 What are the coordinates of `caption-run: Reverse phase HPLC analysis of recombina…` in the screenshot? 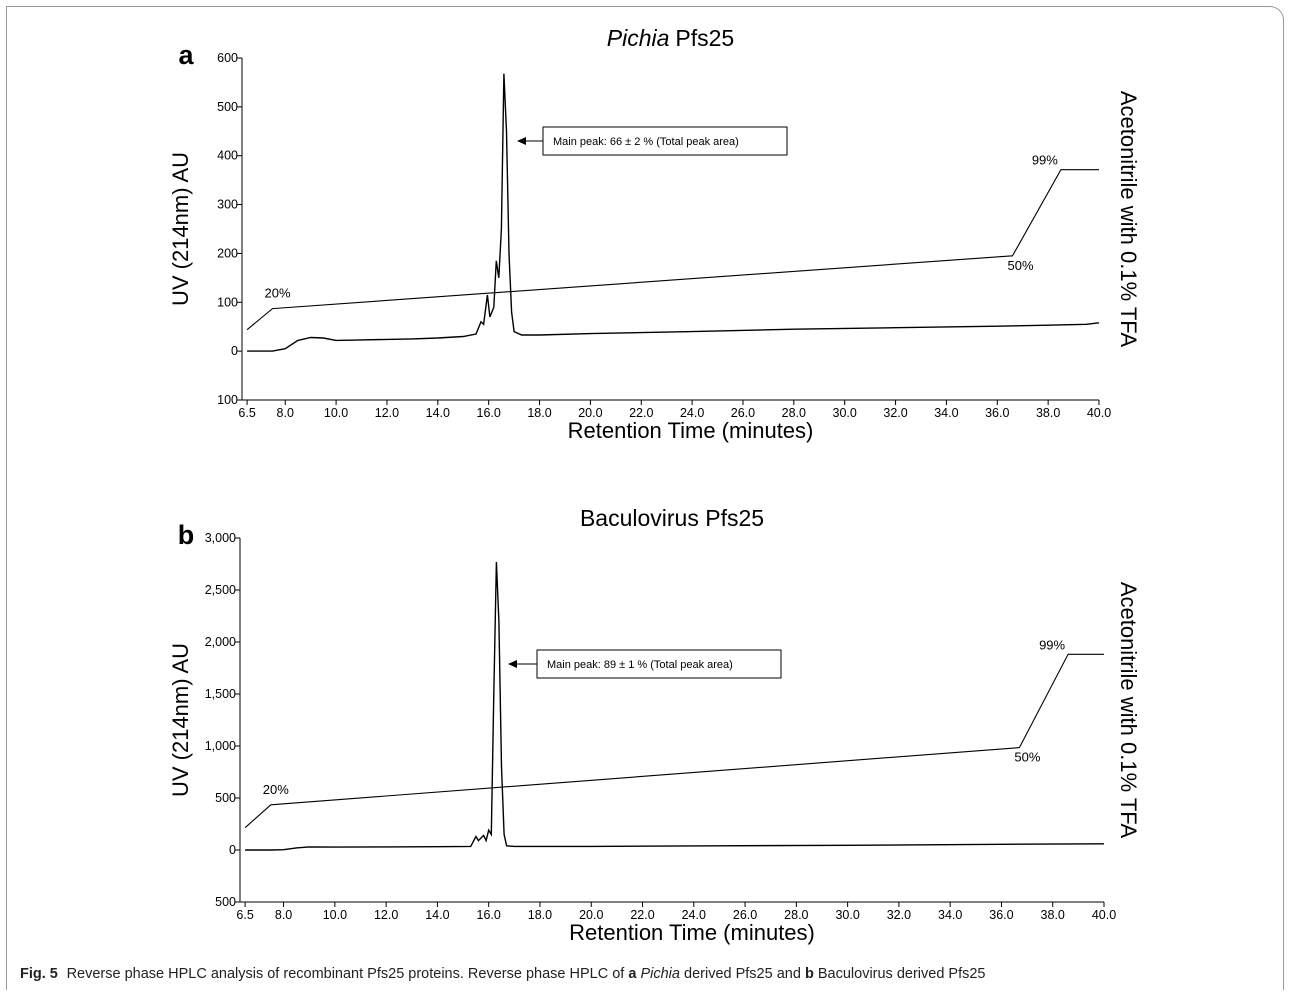 It's located at (345, 974).